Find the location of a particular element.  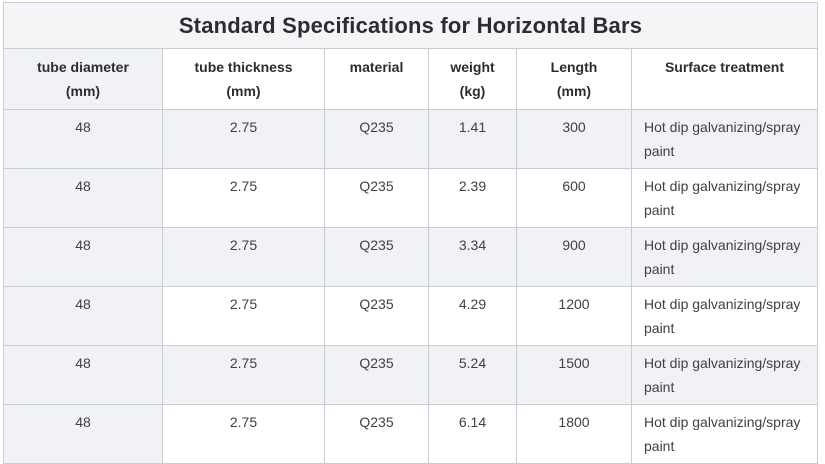

header-line-1: Length is located at coordinates (574, 67).